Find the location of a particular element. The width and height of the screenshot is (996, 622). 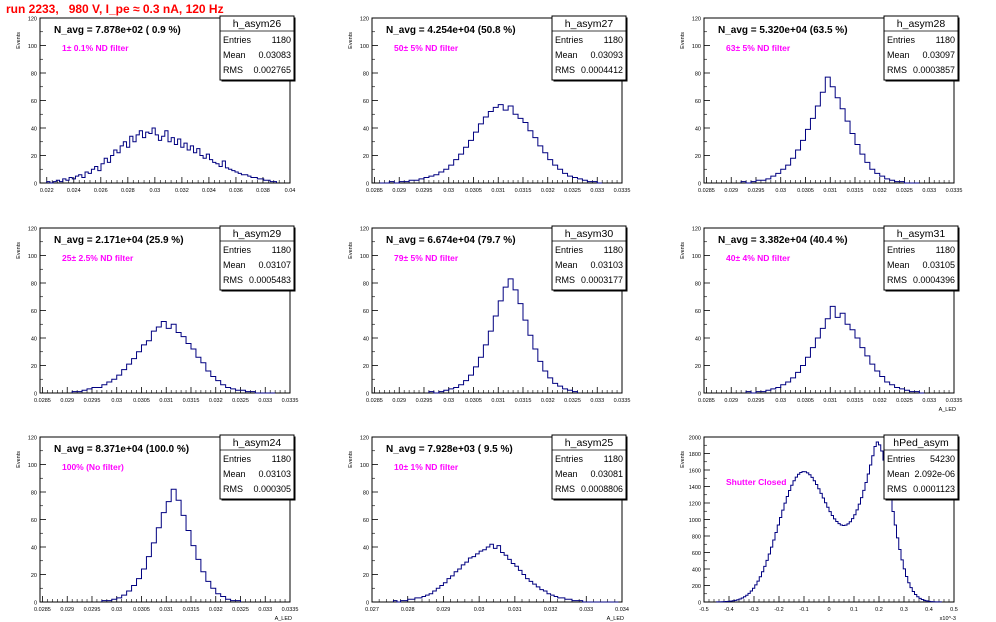

filter-note: Shutter Closed is located at coordinates (756, 482).